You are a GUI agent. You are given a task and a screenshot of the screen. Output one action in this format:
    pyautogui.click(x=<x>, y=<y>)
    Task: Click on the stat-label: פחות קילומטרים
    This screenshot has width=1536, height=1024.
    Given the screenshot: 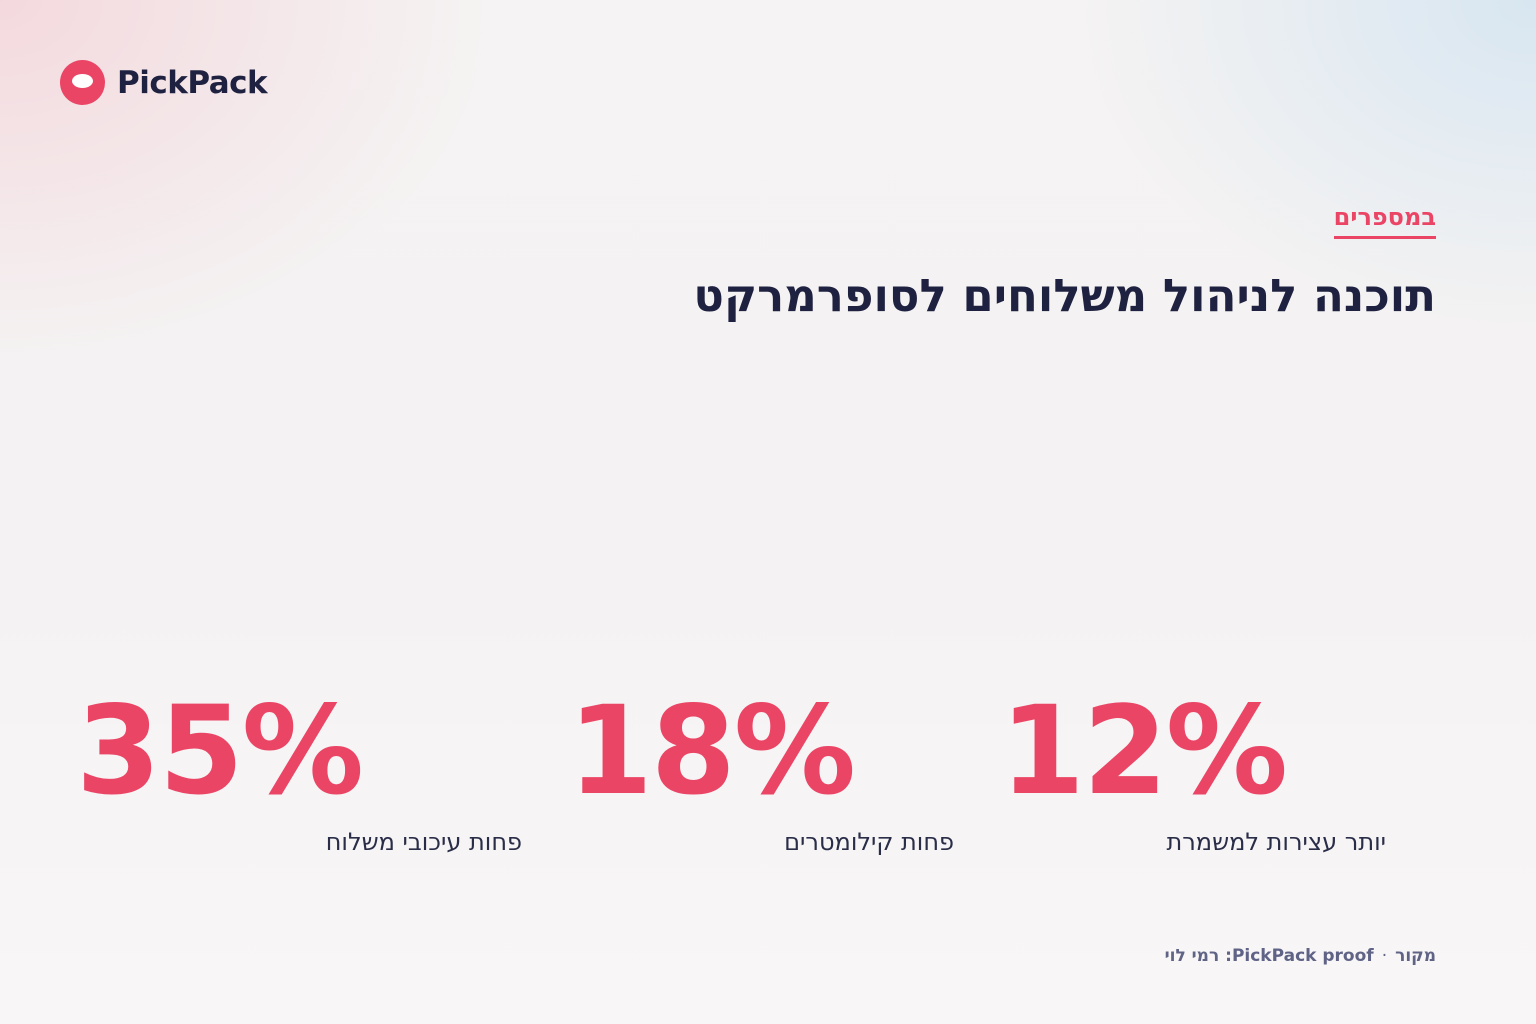 What is the action you would take?
    pyautogui.click(x=869, y=842)
    